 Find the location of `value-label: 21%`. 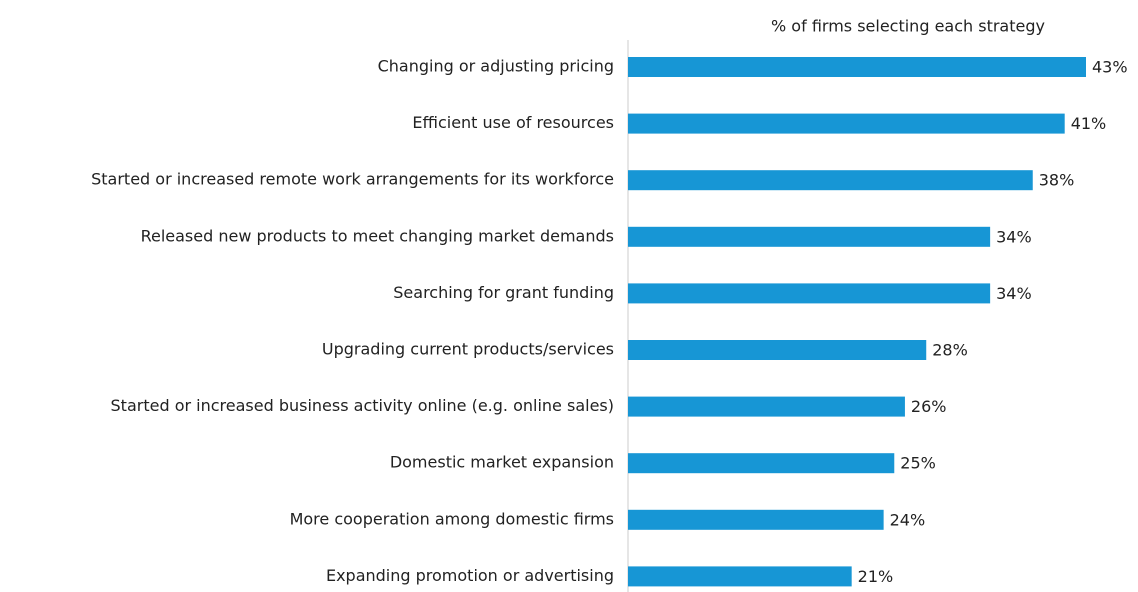

value-label: 21% is located at coordinates (876, 576).